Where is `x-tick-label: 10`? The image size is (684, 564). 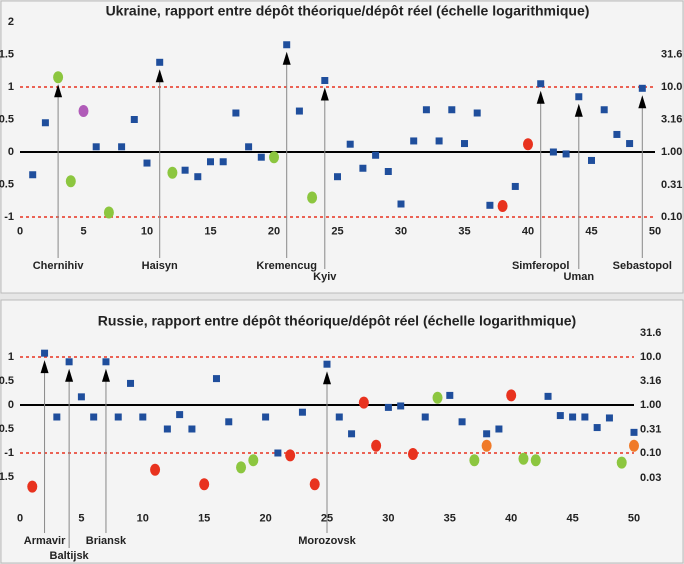 x-tick-label: 10 is located at coordinates (147, 231).